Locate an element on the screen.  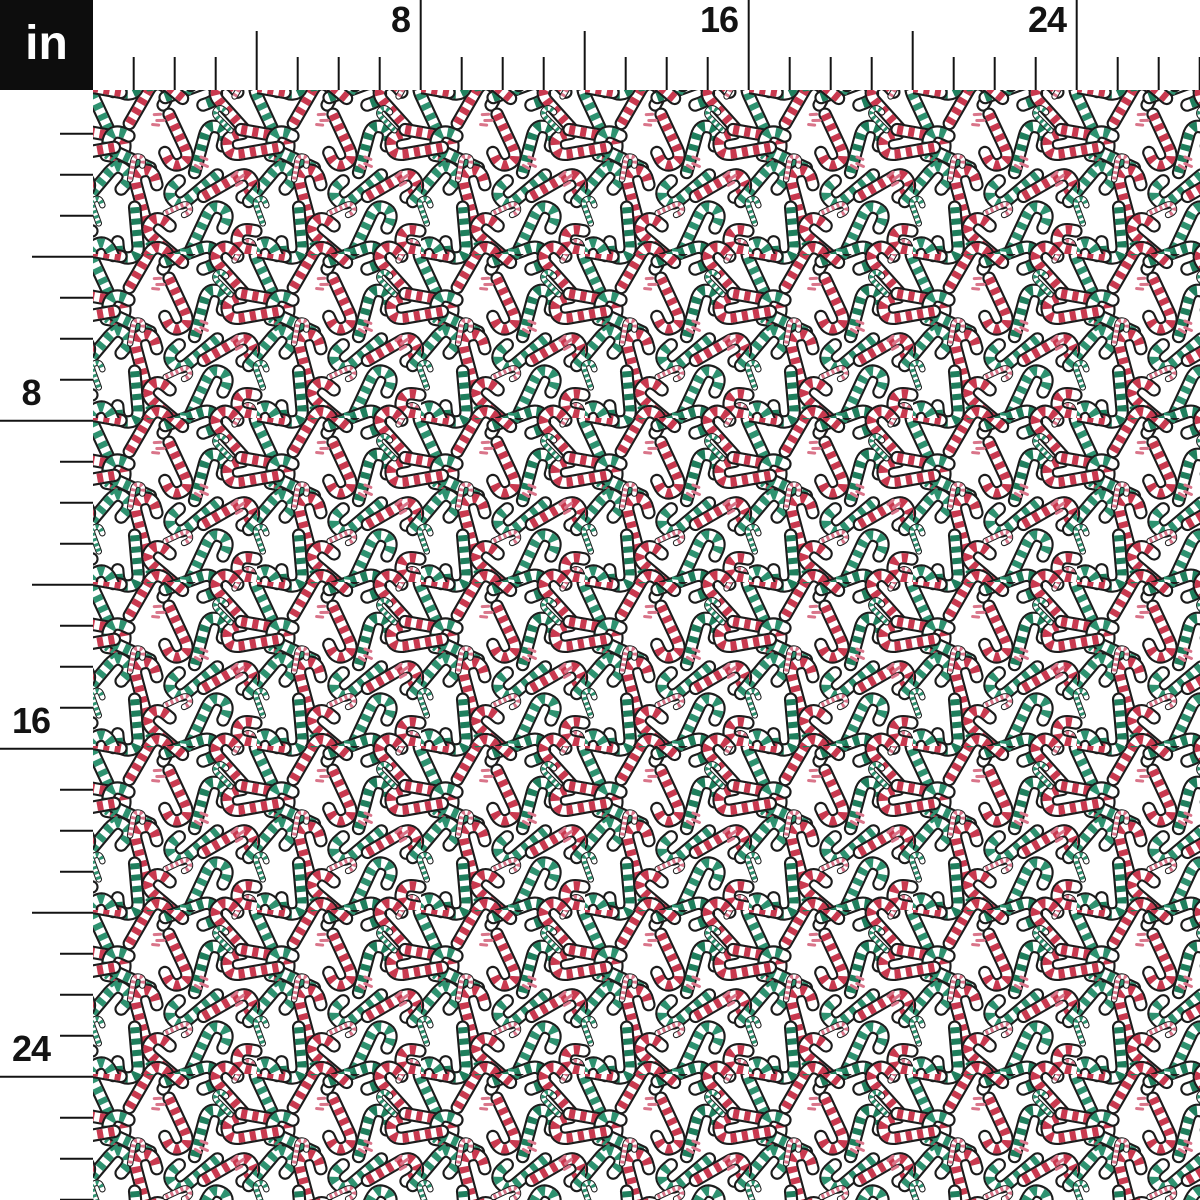
top-ruler-label-16: 16 is located at coordinates (719, 20).